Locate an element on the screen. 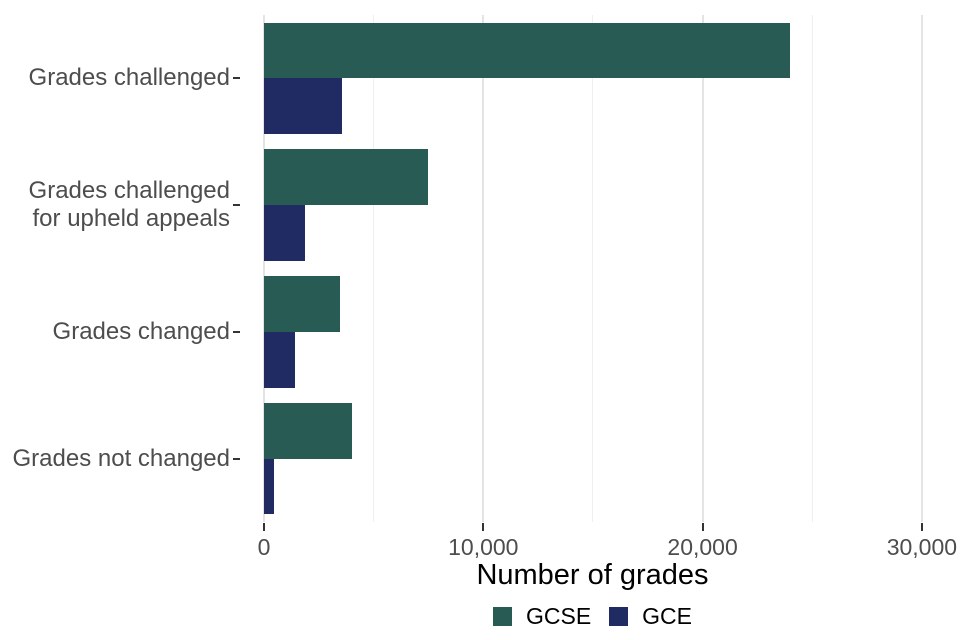 The image size is (960, 640). x-tick-label: 10,000 is located at coordinates (483, 547).